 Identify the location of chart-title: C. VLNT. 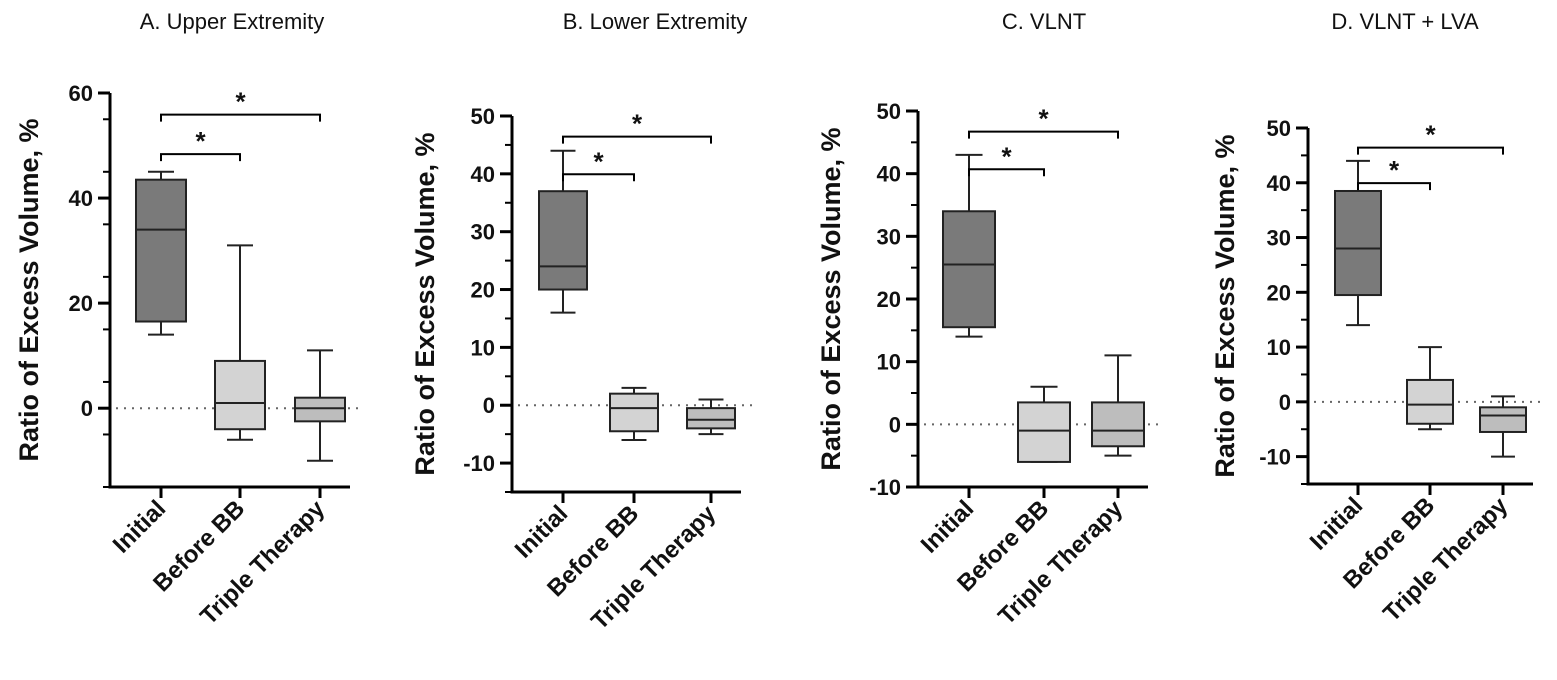
(1044, 21).